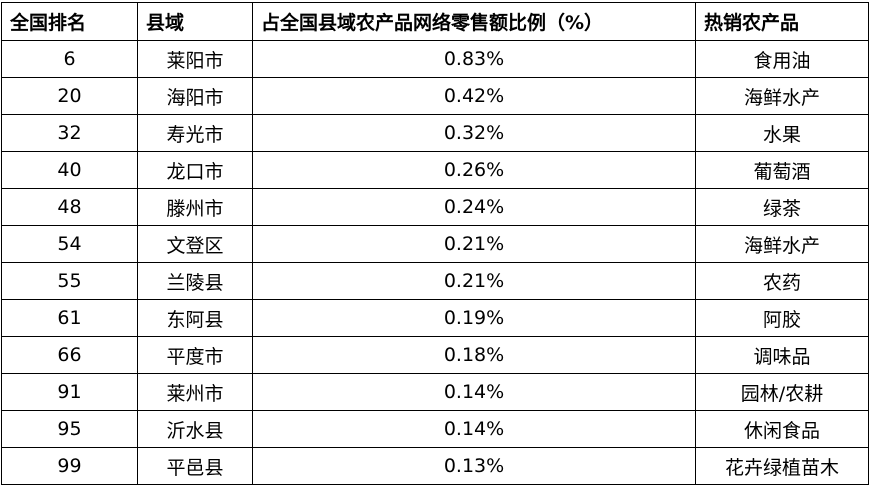 This screenshot has height=495, width=871. I want to click on table-cell: 0.42%, so click(474, 96).